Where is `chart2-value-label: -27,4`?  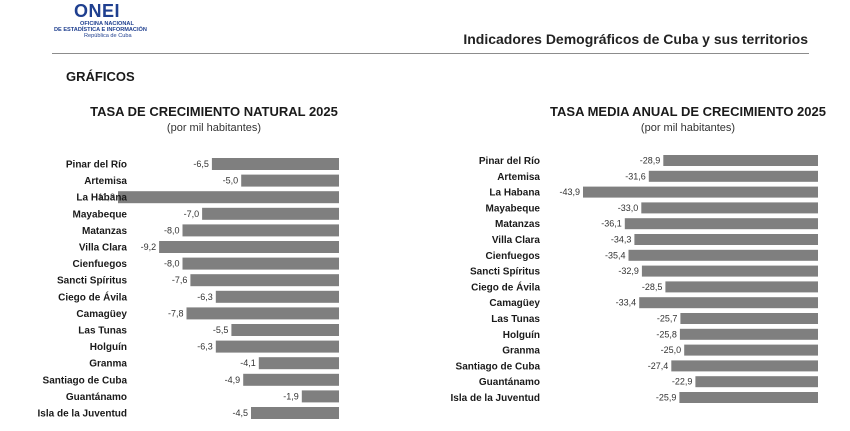
chart2-value-label: -27,4 is located at coordinates (658, 366).